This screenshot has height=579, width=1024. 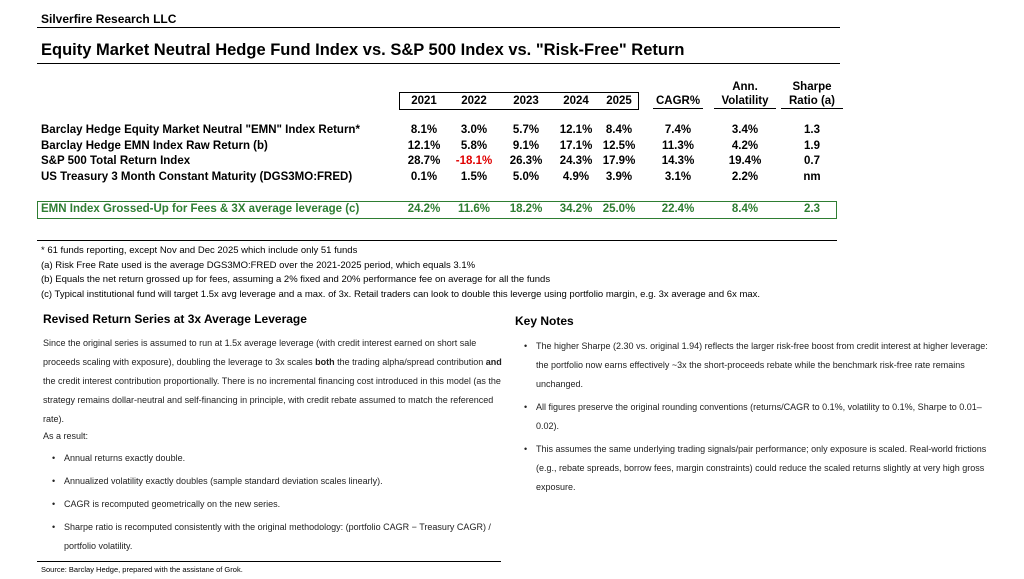 I want to click on cell: 22.4%, so click(x=678, y=209).